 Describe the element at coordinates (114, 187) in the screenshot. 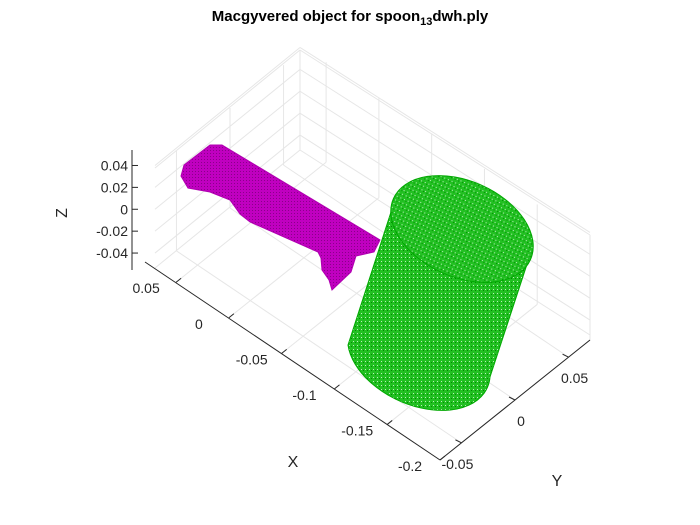

I see `z-tick-label: 0.02` at that location.